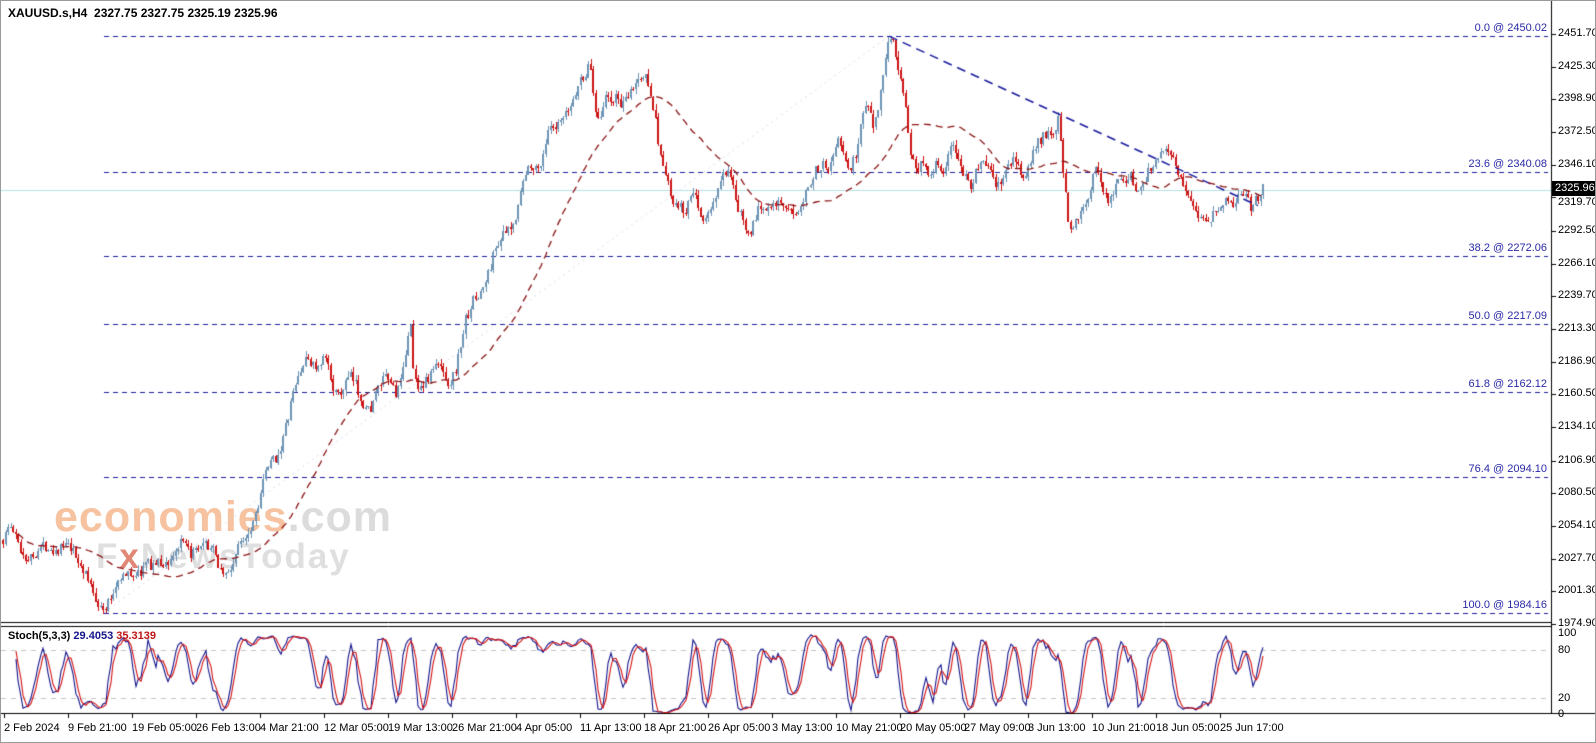 Image resolution: width=1596 pixels, height=743 pixels. What do you see at coordinates (1577, 459) in the screenshot?
I see `price-axis-label: 2106.90` at bounding box center [1577, 459].